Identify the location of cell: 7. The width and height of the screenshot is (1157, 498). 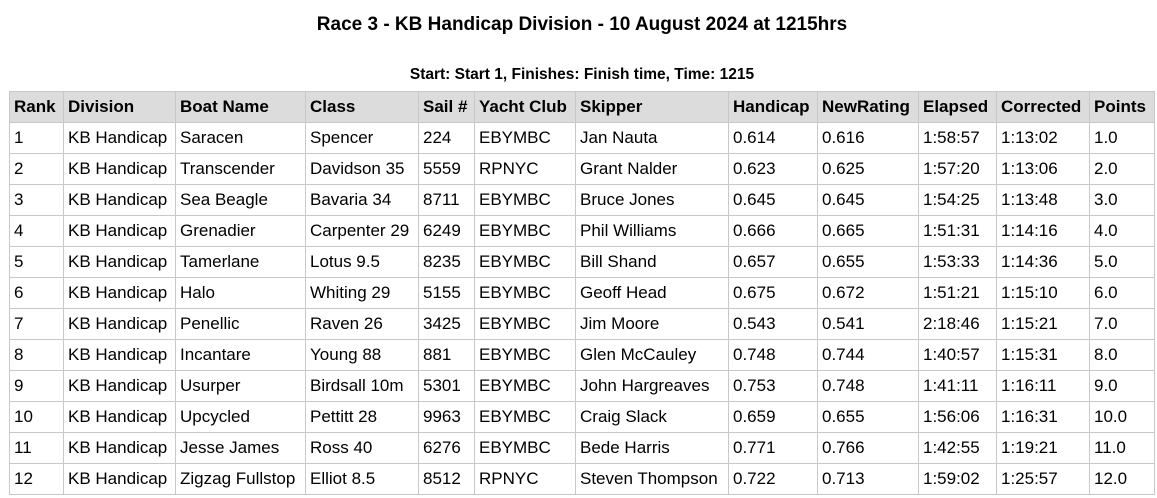
(36, 324).